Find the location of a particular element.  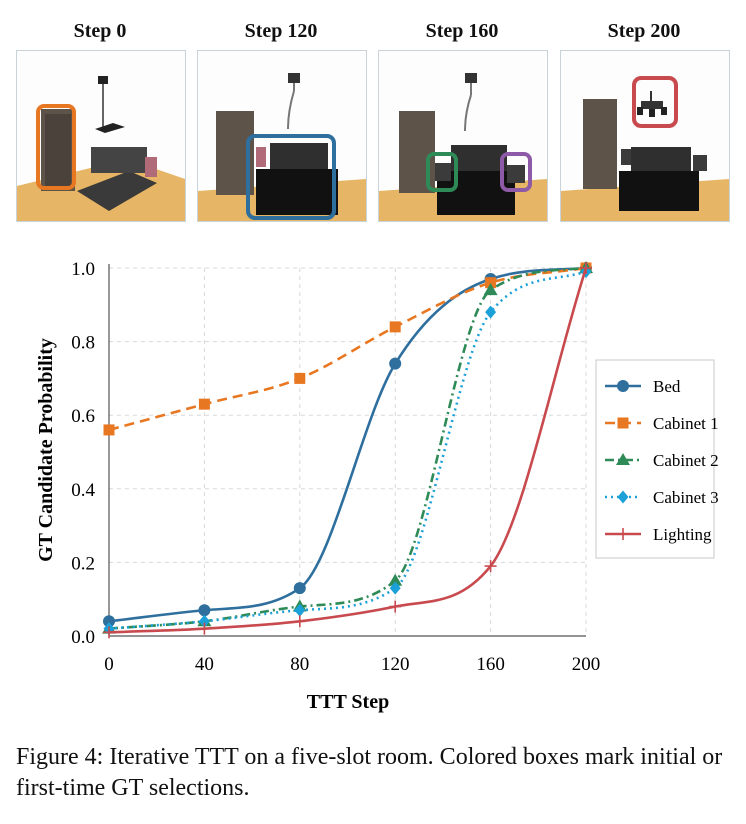

panel-title-step-160: Step 160 is located at coordinates (462, 31).